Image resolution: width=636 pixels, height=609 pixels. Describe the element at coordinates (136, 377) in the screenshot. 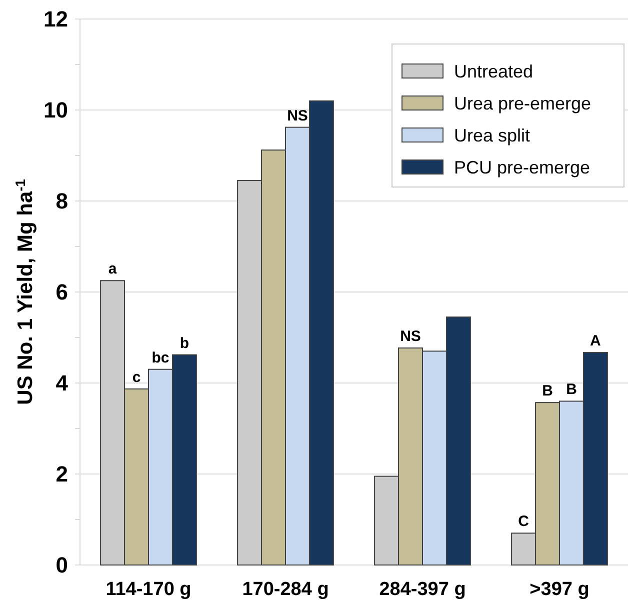

I see `data-label: c` at that location.